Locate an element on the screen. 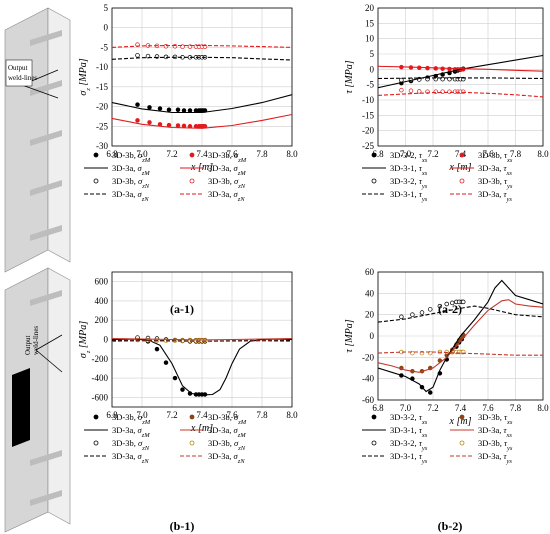 The width and height of the screenshot is (550, 534). legend-label: 3D-3a, τxs is located at coordinates (495, 170).